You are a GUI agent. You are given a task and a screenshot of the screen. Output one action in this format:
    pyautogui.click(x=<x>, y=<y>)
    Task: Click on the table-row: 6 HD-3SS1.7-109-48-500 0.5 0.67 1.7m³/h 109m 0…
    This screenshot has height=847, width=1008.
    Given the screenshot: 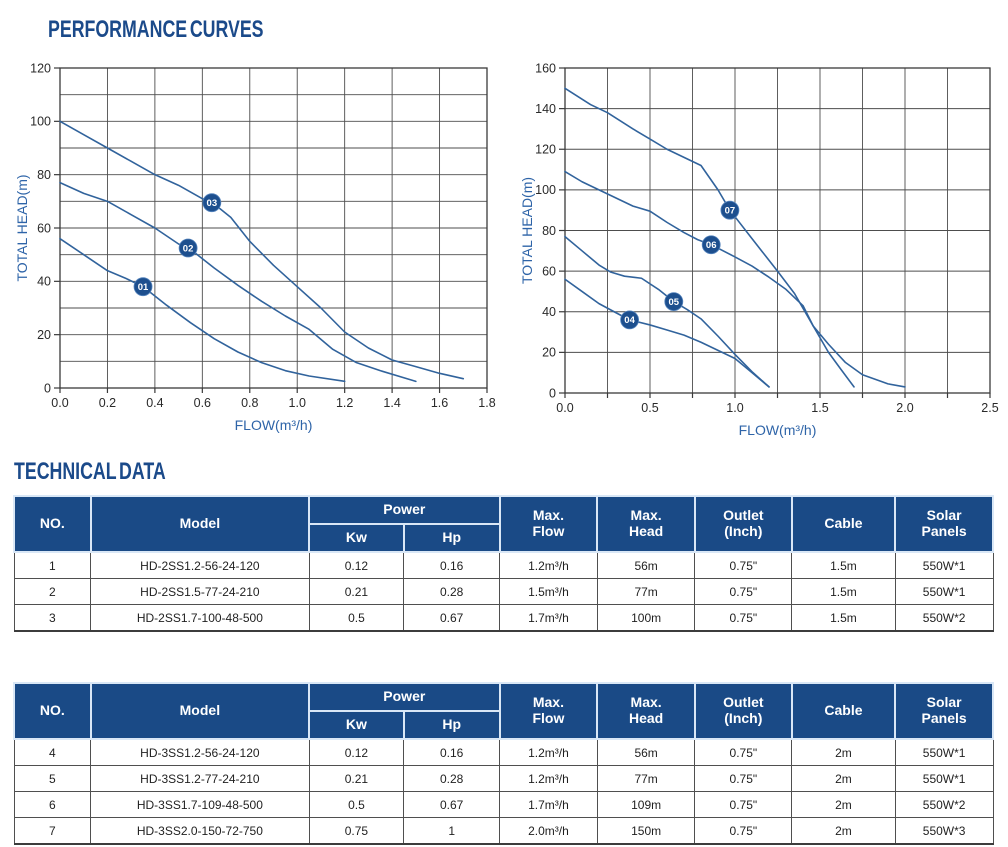 What is the action you would take?
    pyautogui.click(x=503, y=804)
    